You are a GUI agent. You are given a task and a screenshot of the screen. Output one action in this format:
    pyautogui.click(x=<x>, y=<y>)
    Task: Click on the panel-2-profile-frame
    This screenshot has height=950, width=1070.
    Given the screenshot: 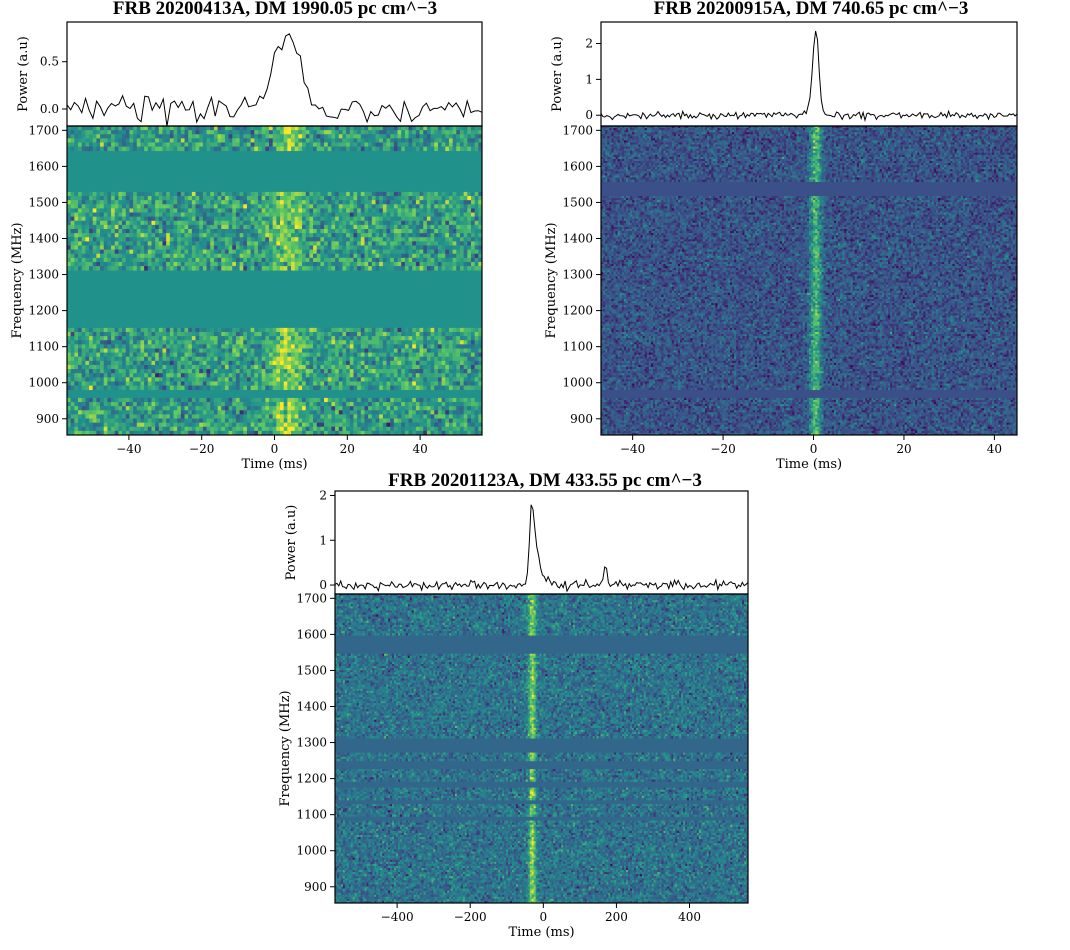 What is the action you would take?
    pyautogui.click(x=809, y=74)
    